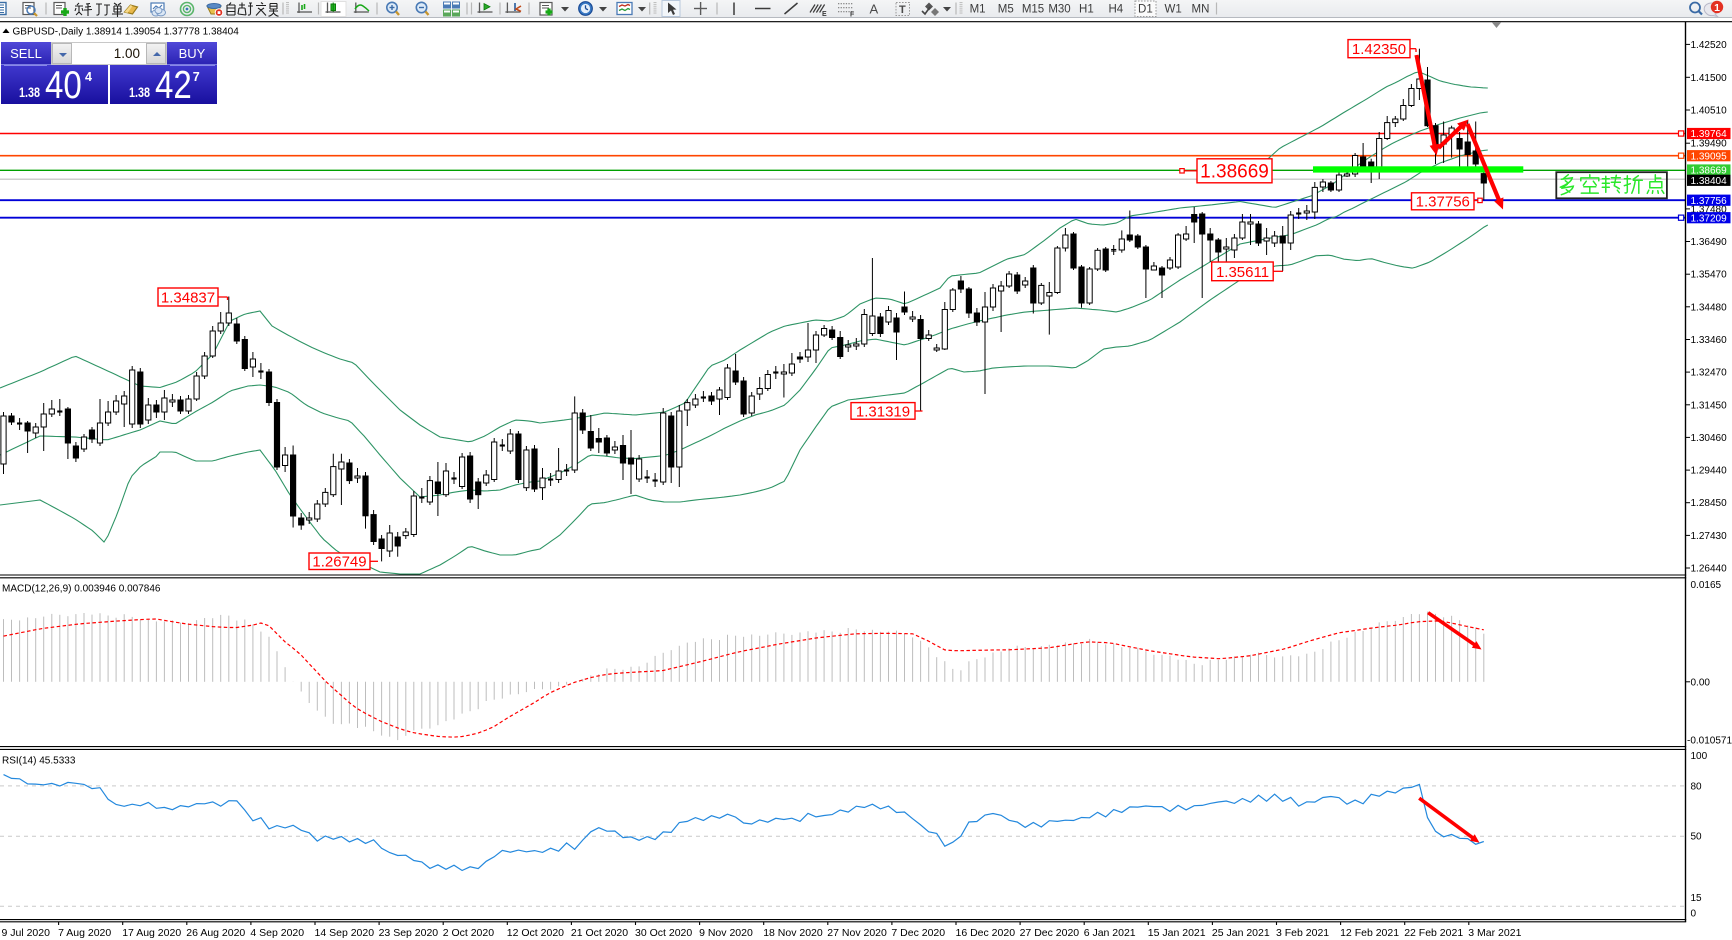  What do you see at coordinates (39, 760) in the screenshot?
I see `svg-text: RSI(14) 45.5333` at bounding box center [39, 760].